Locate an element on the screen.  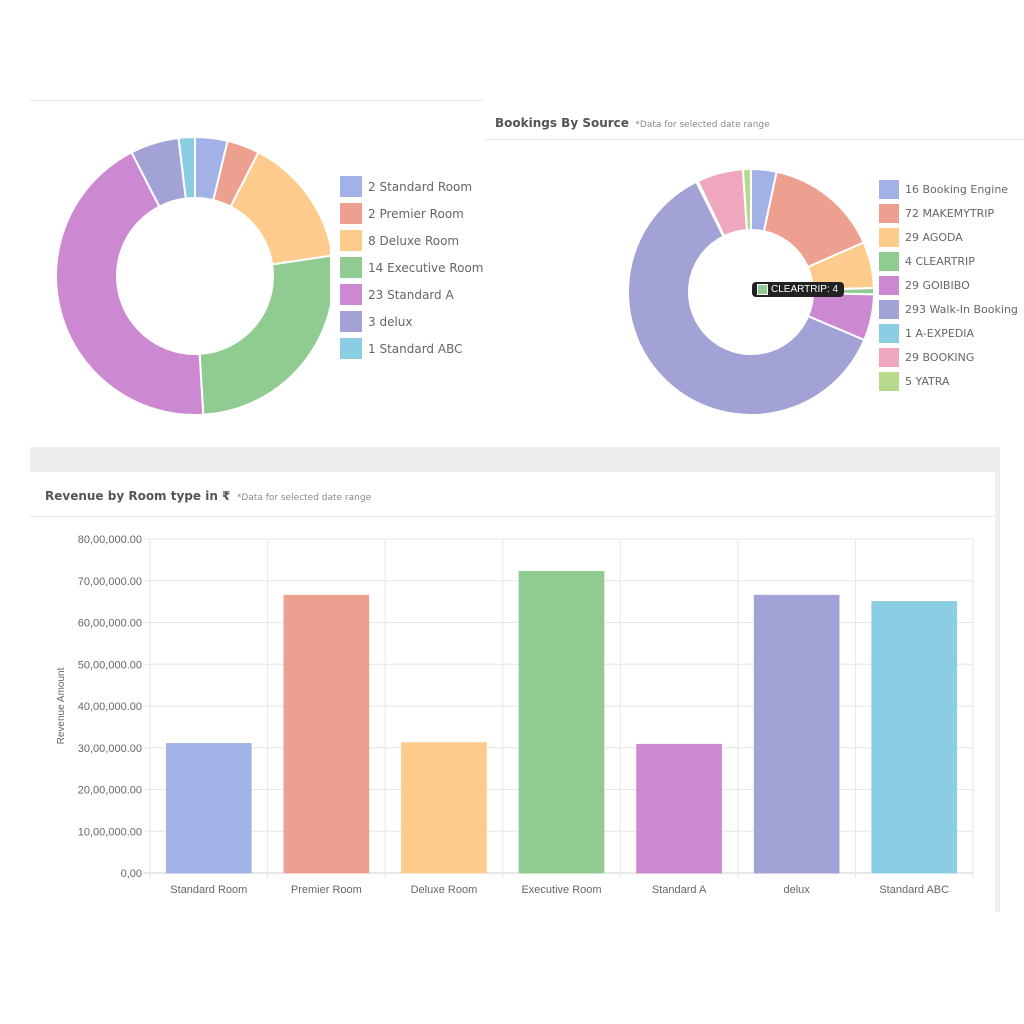
source-legend-item: 16 Booking Engine is located at coordinates (948, 189).